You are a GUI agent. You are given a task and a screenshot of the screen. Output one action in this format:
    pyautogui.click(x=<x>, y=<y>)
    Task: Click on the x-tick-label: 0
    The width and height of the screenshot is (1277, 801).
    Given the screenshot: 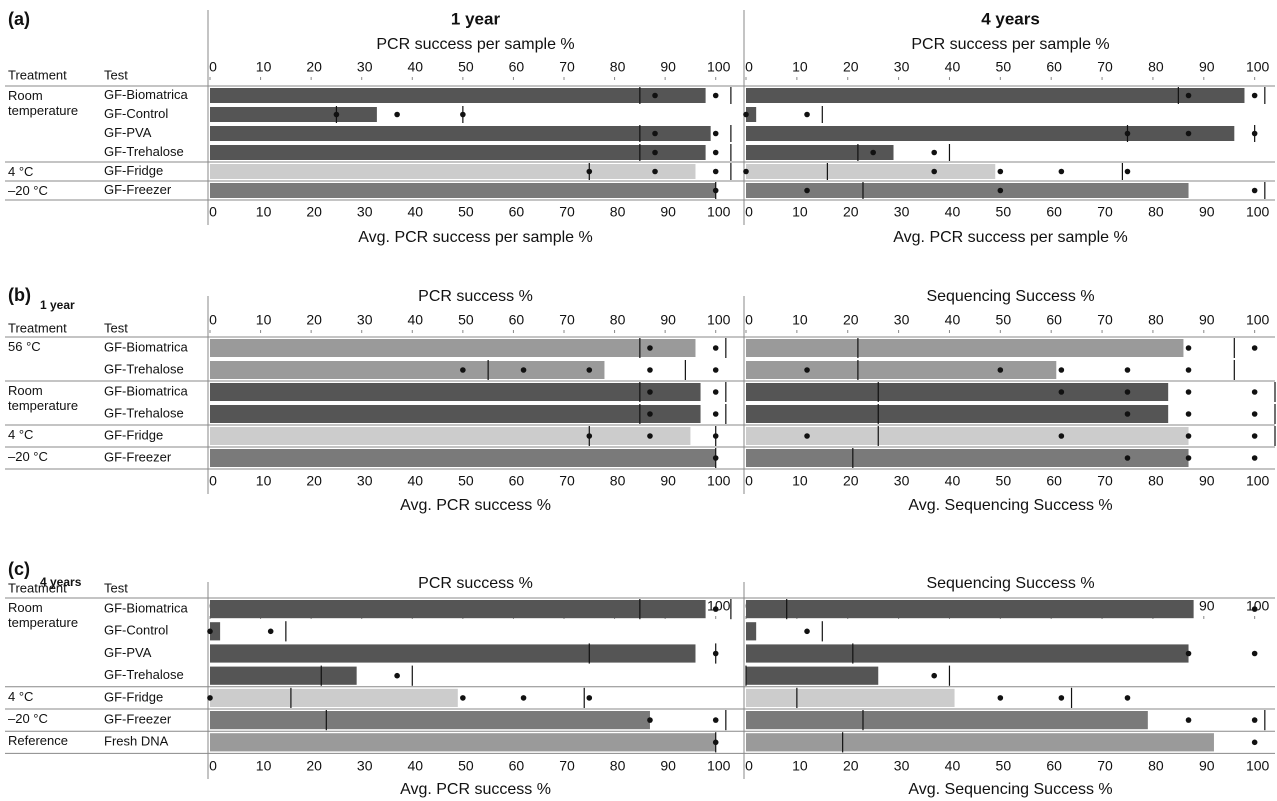 What is the action you would take?
    pyautogui.click(x=749, y=766)
    